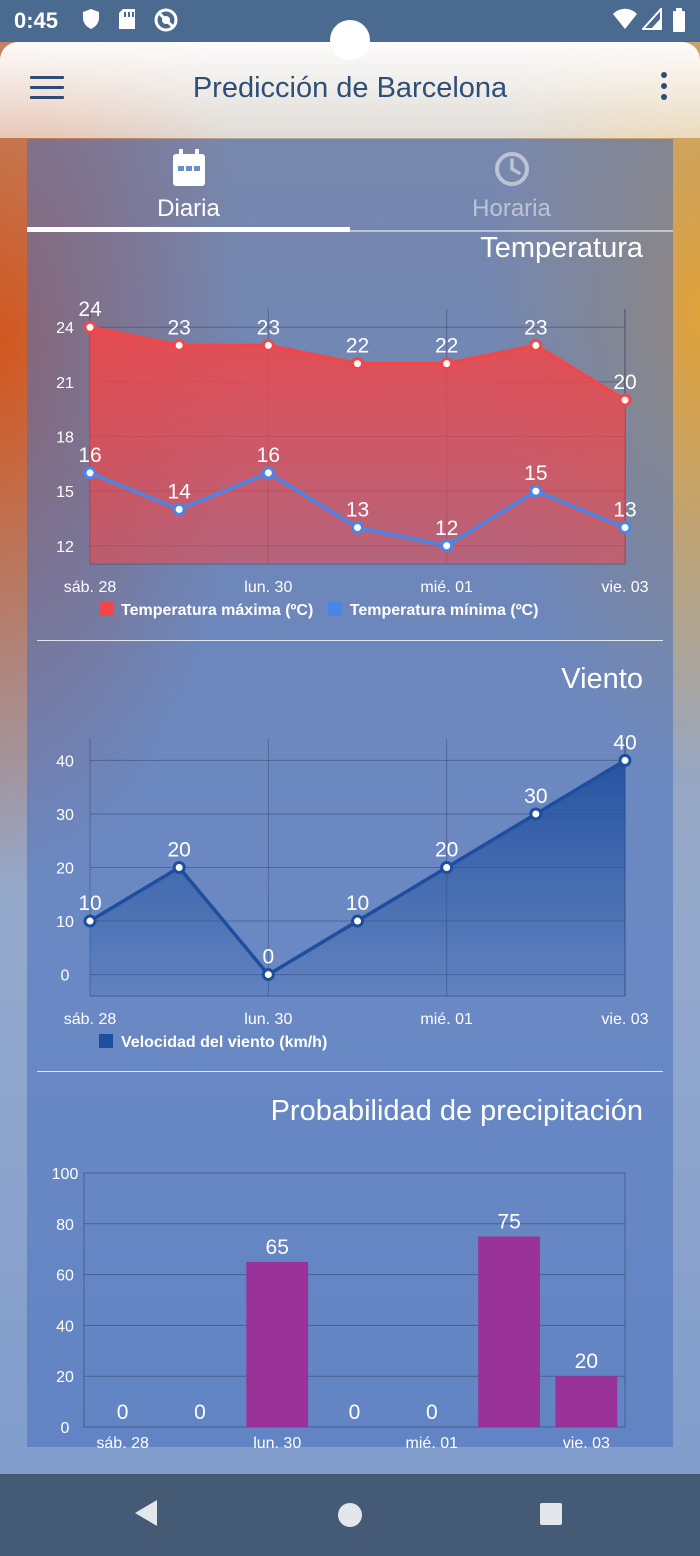 The image size is (700, 1556). What do you see at coordinates (65, 1428) in the screenshot?
I see `y-tick-label: 0` at bounding box center [65, 1428].